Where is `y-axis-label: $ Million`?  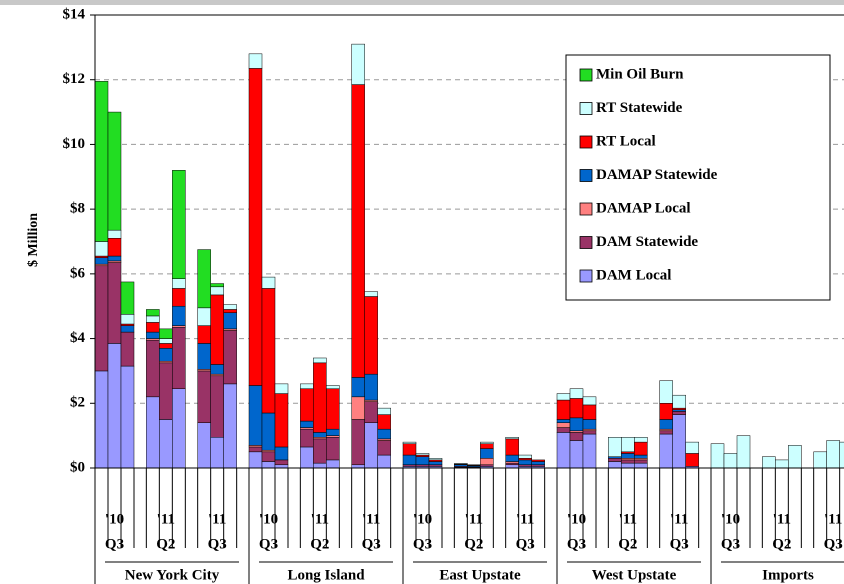
y-axis-label: $ Million is located at coordinates (33, 240).